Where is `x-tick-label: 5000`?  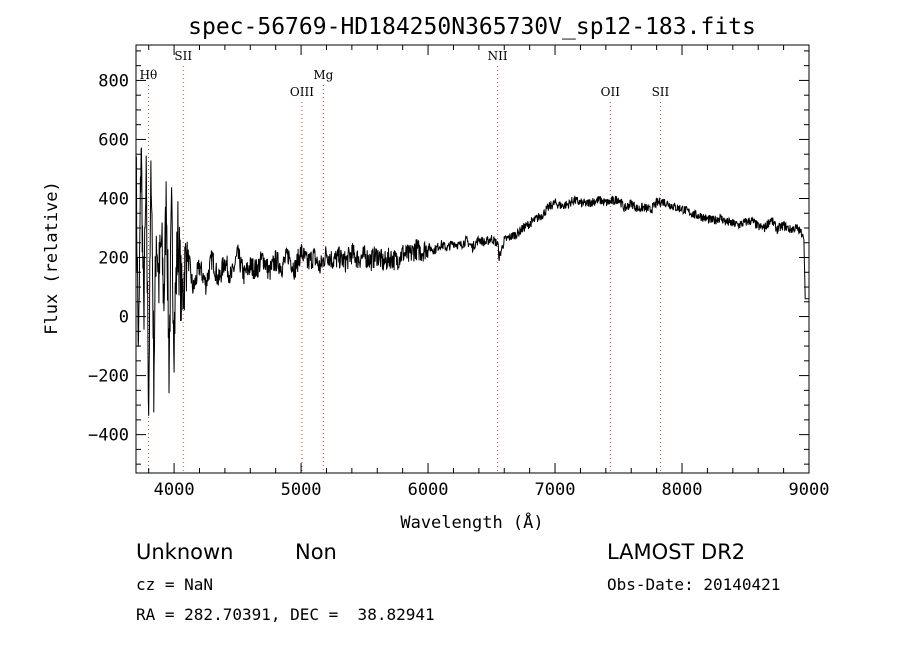
x-tick-label: 5000 is located at coordinates (301, 490).